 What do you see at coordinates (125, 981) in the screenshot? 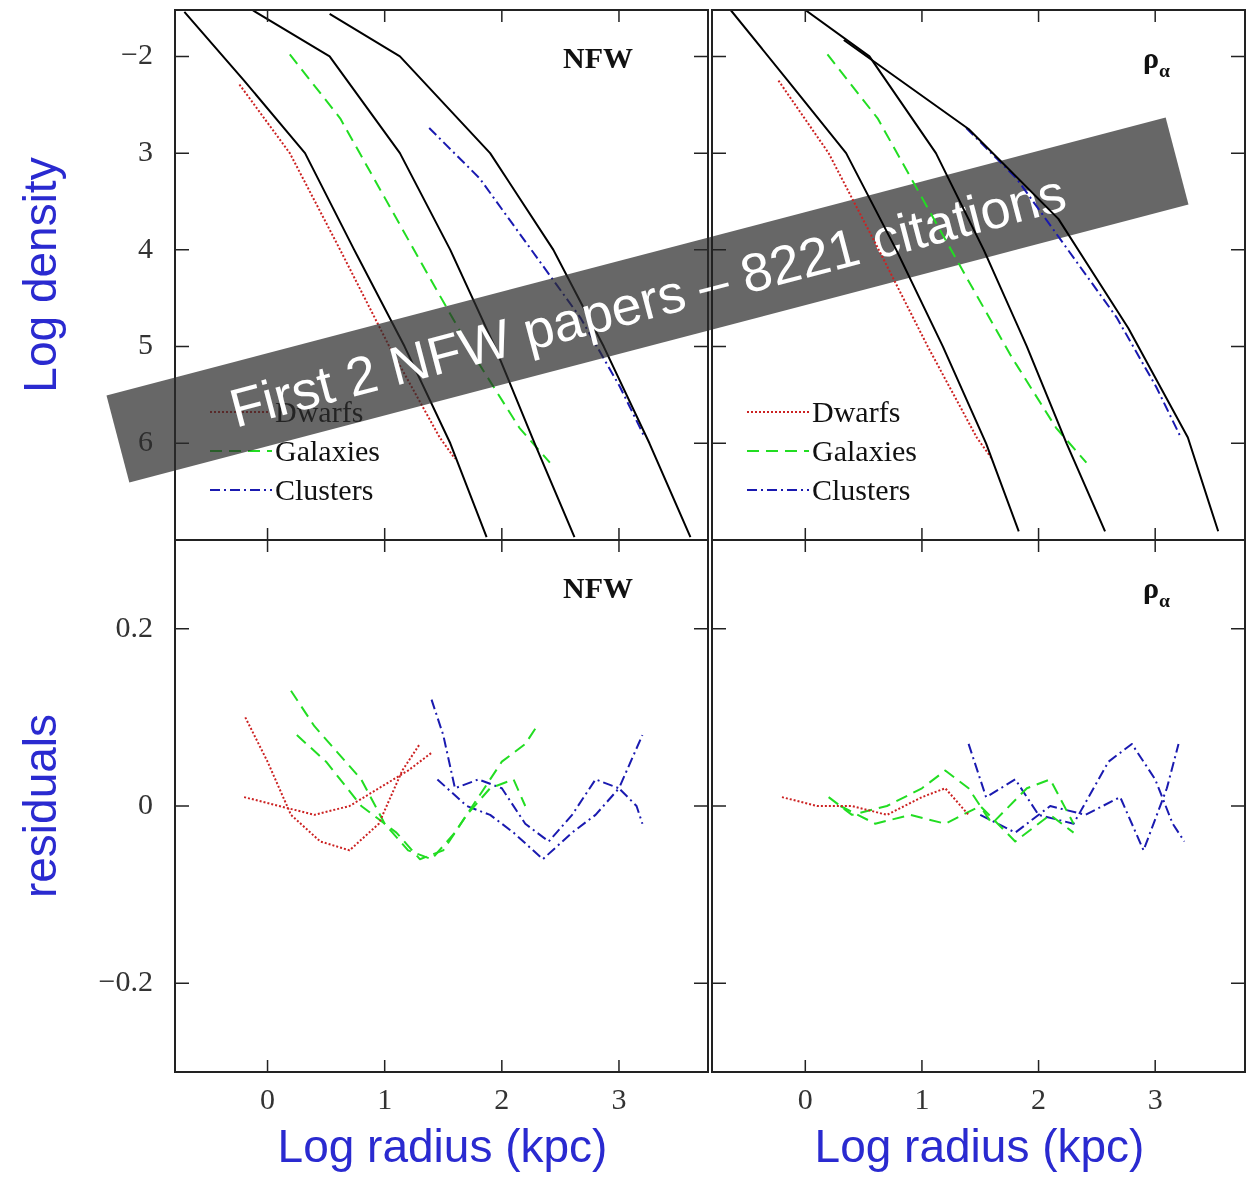
I see `y-tick-label: −0.2` at bounding box center [125, 981].